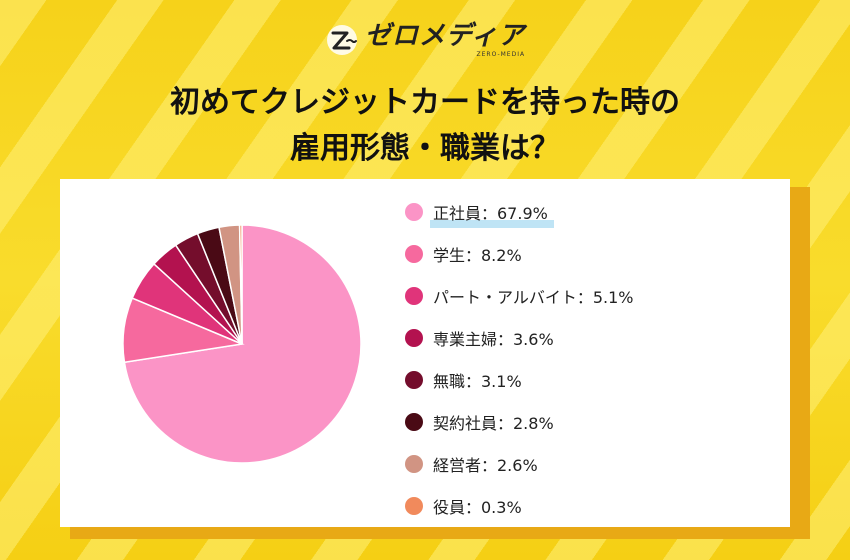 Image resolution: width=850 pixels, height=560 pixels. Describe the element at coordinates (501, 54) in the screenshot. I see `brand-subtitle: ZERO-MEDIA` at that location.